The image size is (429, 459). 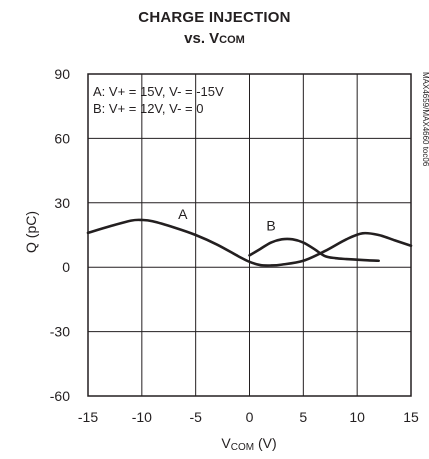 What do you see at coordinates (303, 417) in the screenshot?
I see `x-tick-label-4: 5` at bounding box center [303, 417].